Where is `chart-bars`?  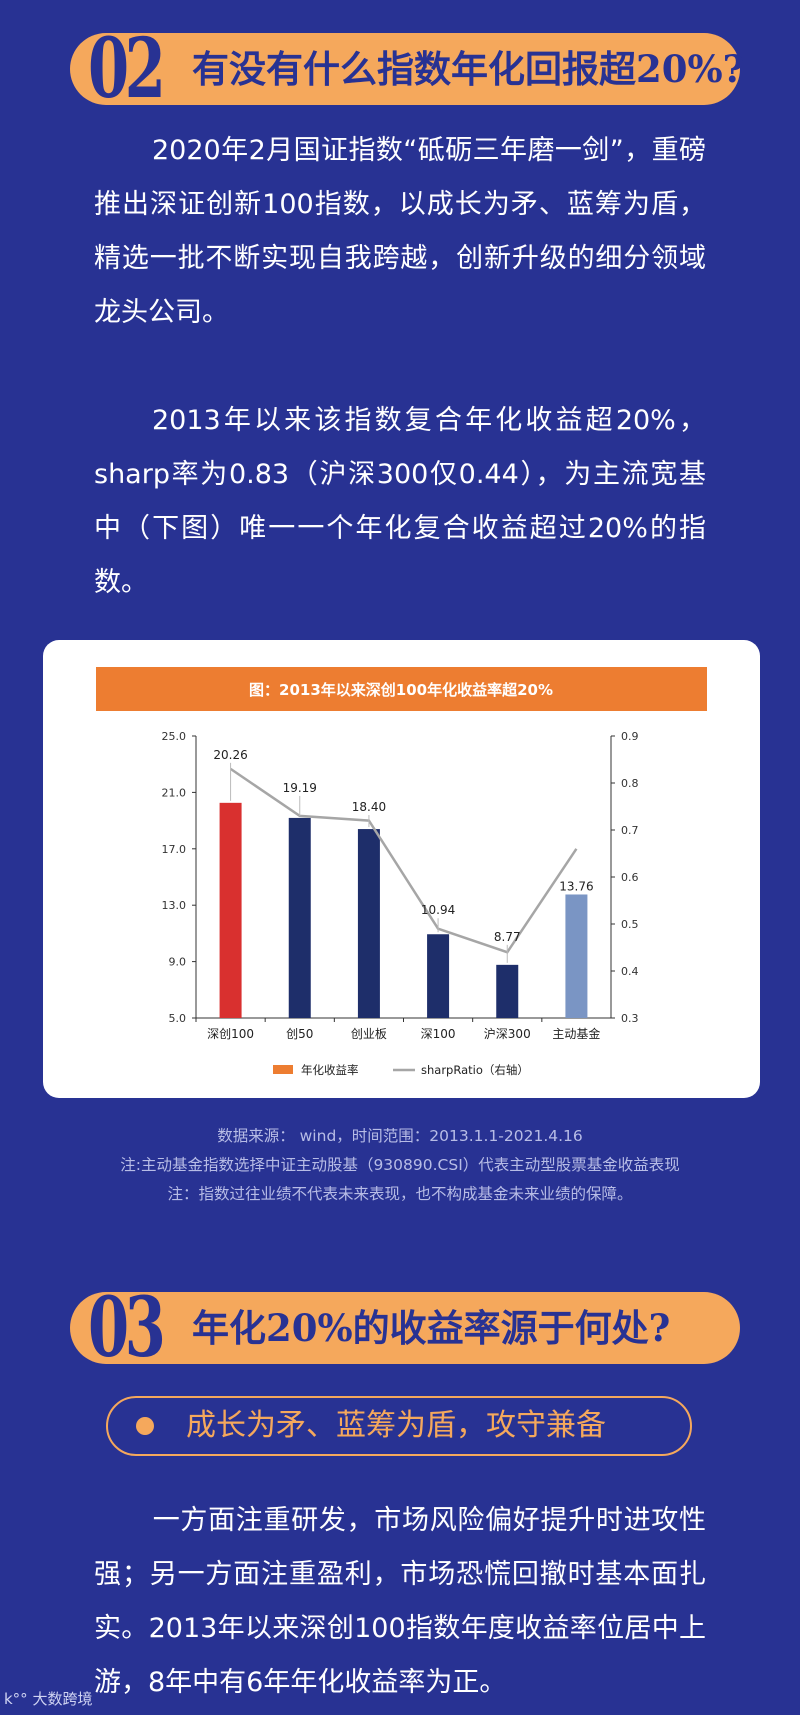 chart-bars is located at coordinates (403, 910).